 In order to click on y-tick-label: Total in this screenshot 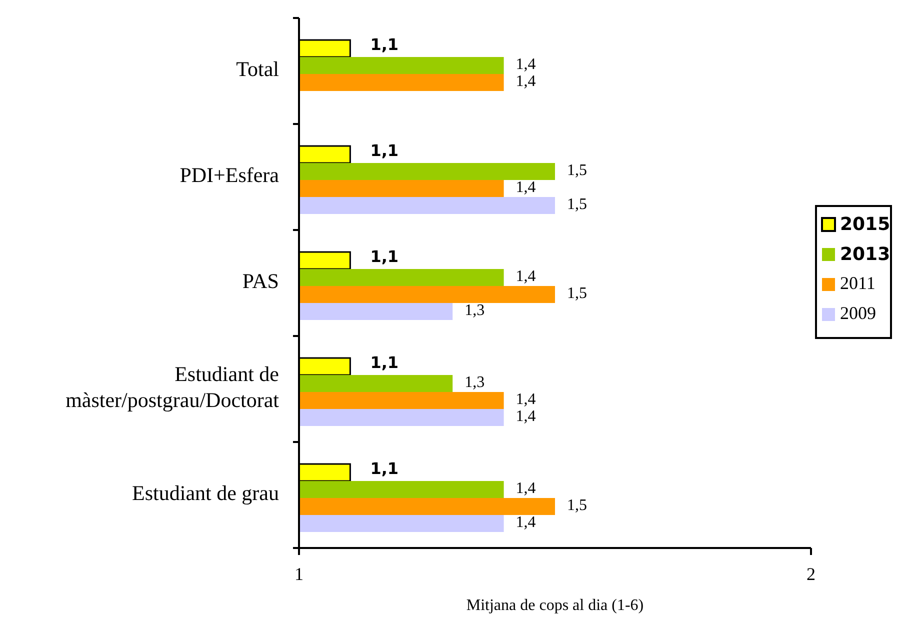, I will do `click(258, 68)`.